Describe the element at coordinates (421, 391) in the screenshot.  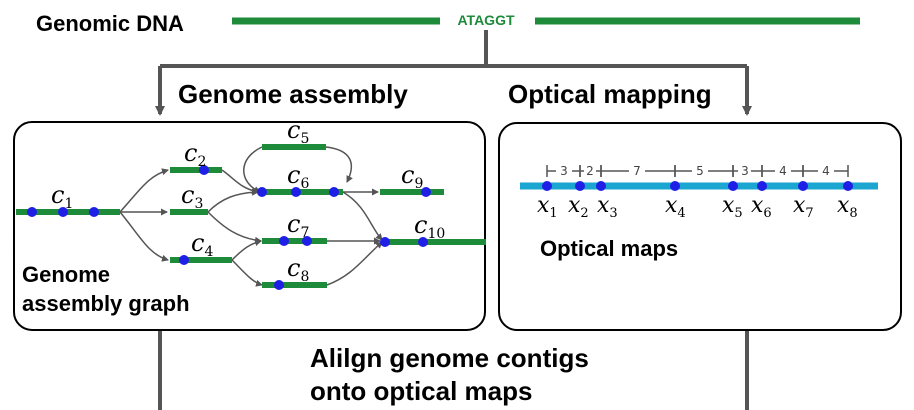
I see `align-caption-line2: onto optical maps` at that location.